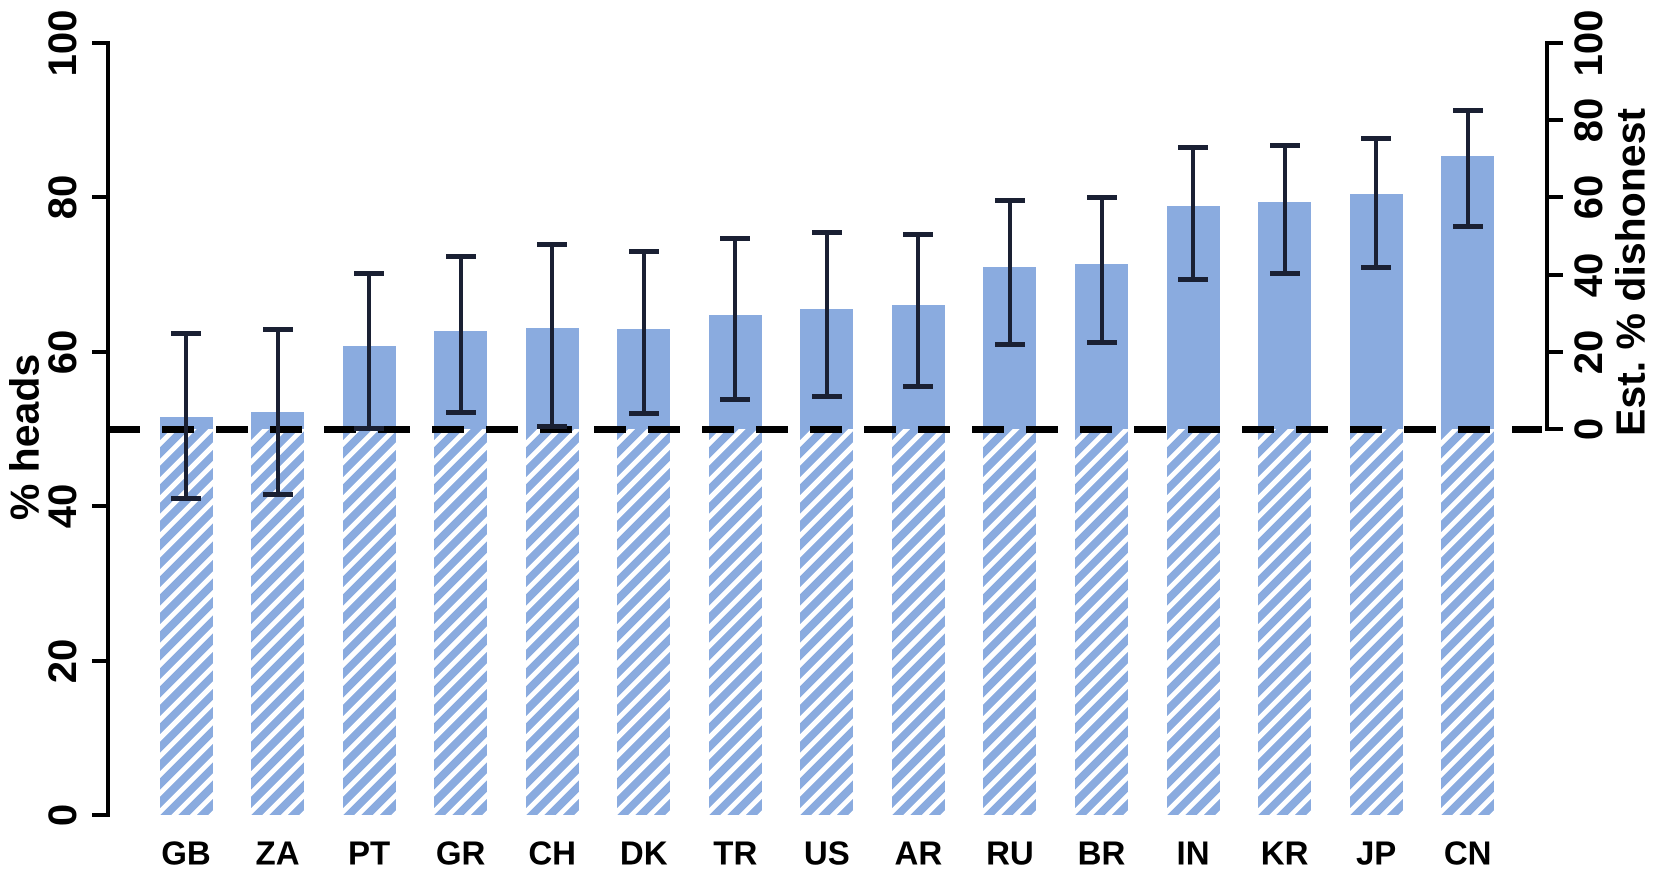 Image resolution: width=1657 pixels, height=875 pixels. Describe the element at coordinates (63, 506) in the screenshot. I see `left-axis-tick-label: 40` at that location.